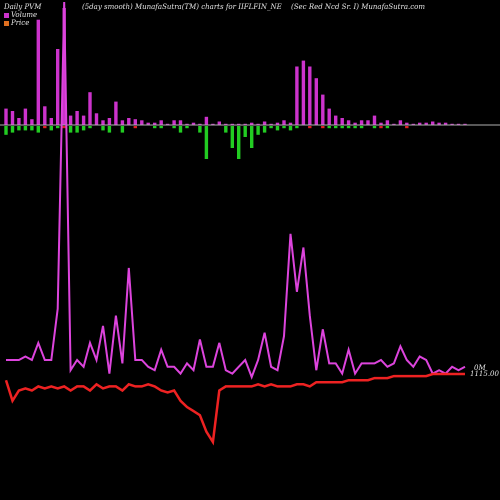 The height and width of the screenshot is (500, 500). What do you see at coordinates (23, 7) in the screenshot?
I see `chart-label-left: Daily PVM` at bounding box center [23, 7].